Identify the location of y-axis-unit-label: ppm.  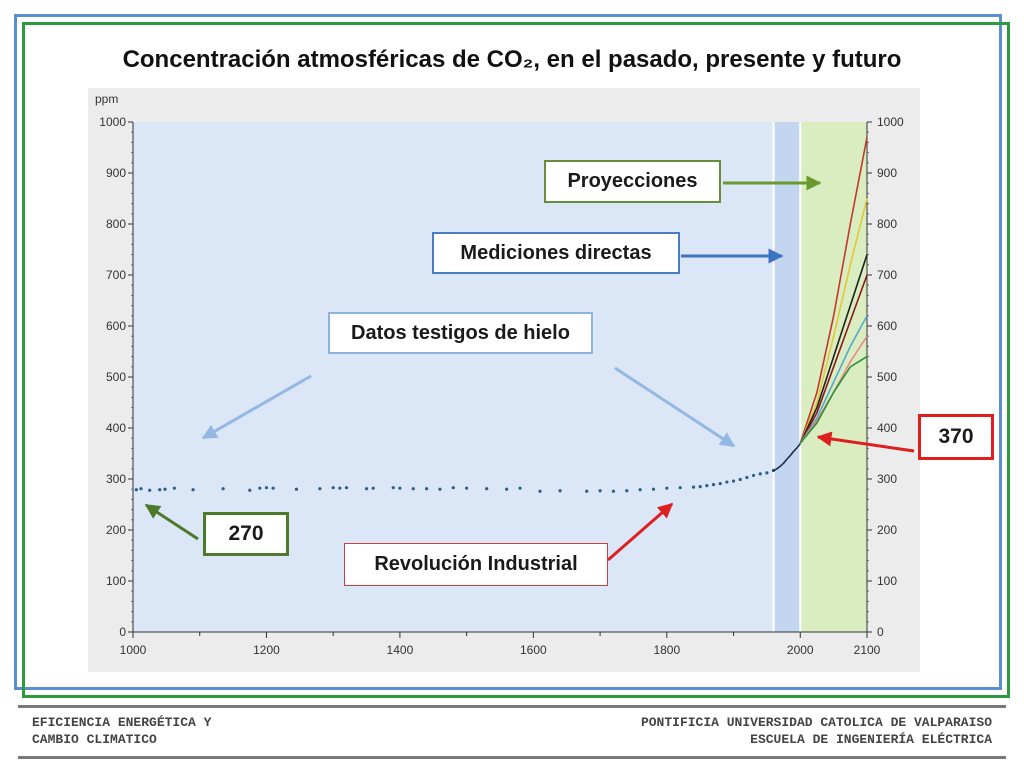
(106, 99).